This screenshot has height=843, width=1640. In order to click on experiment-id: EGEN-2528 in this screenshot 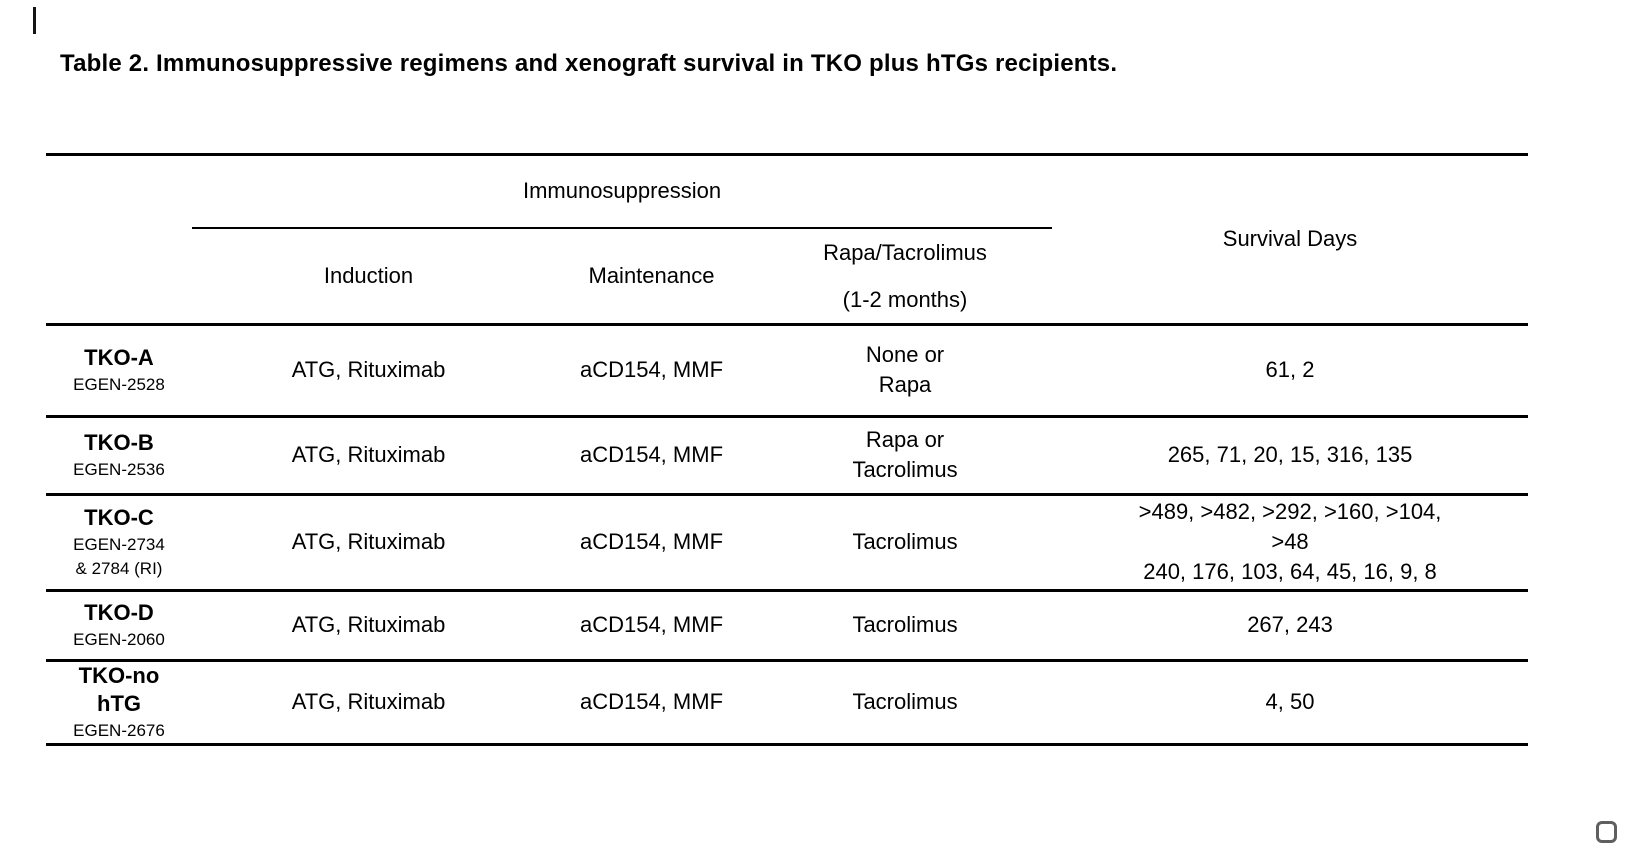, I will do `click(119, 384)`.